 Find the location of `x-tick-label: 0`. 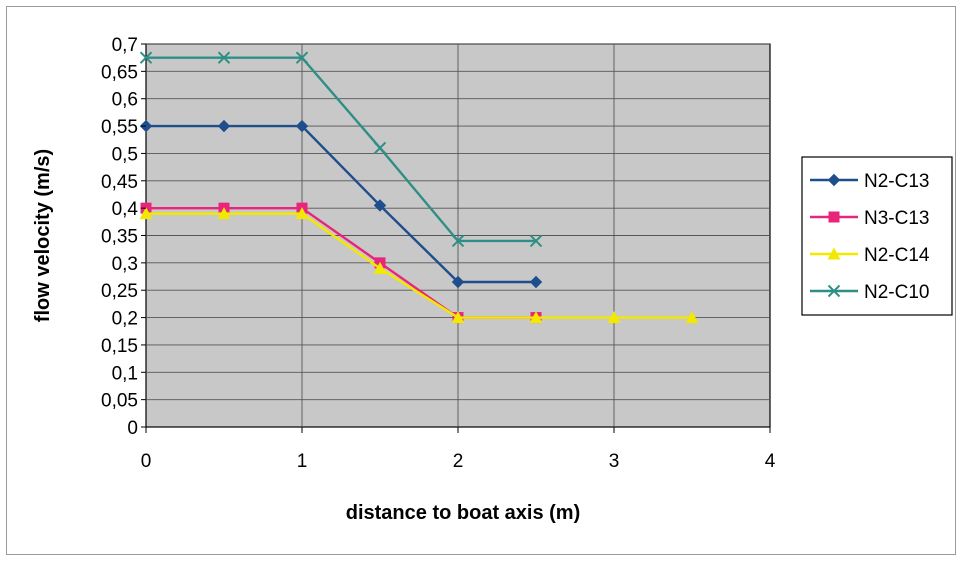

x-tick-label: 0 is located at coordinates (146, 461).